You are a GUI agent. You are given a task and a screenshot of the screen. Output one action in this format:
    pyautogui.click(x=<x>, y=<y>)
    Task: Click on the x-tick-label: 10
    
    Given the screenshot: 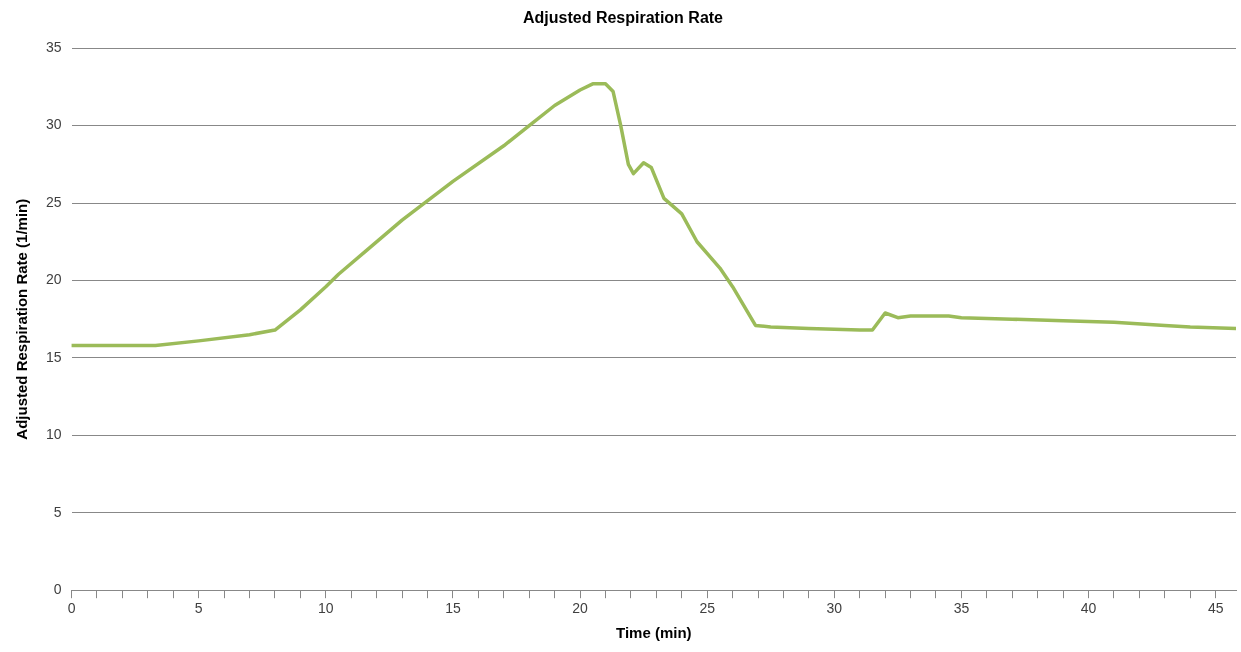 What is the action you would take?
    pyautogui.click(x=326, y=608)
    